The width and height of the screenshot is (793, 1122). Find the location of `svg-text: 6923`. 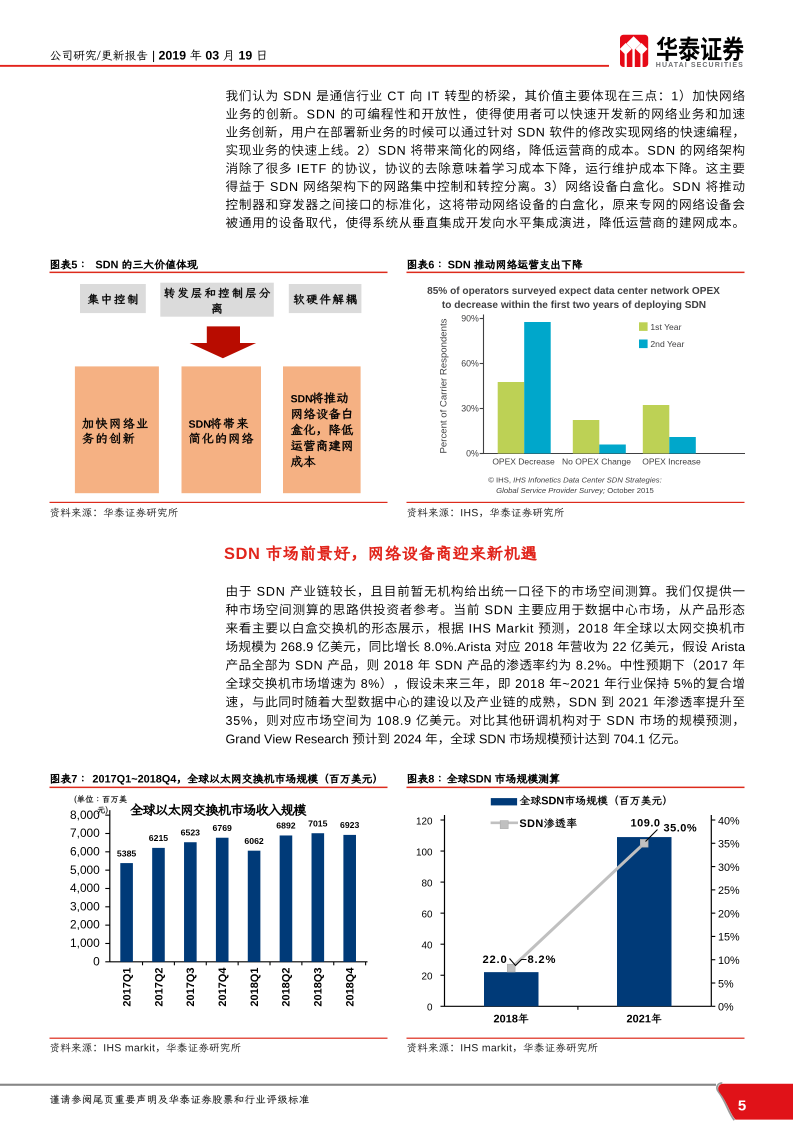

svg-text: 6923 is located at coordinates (349, 825).